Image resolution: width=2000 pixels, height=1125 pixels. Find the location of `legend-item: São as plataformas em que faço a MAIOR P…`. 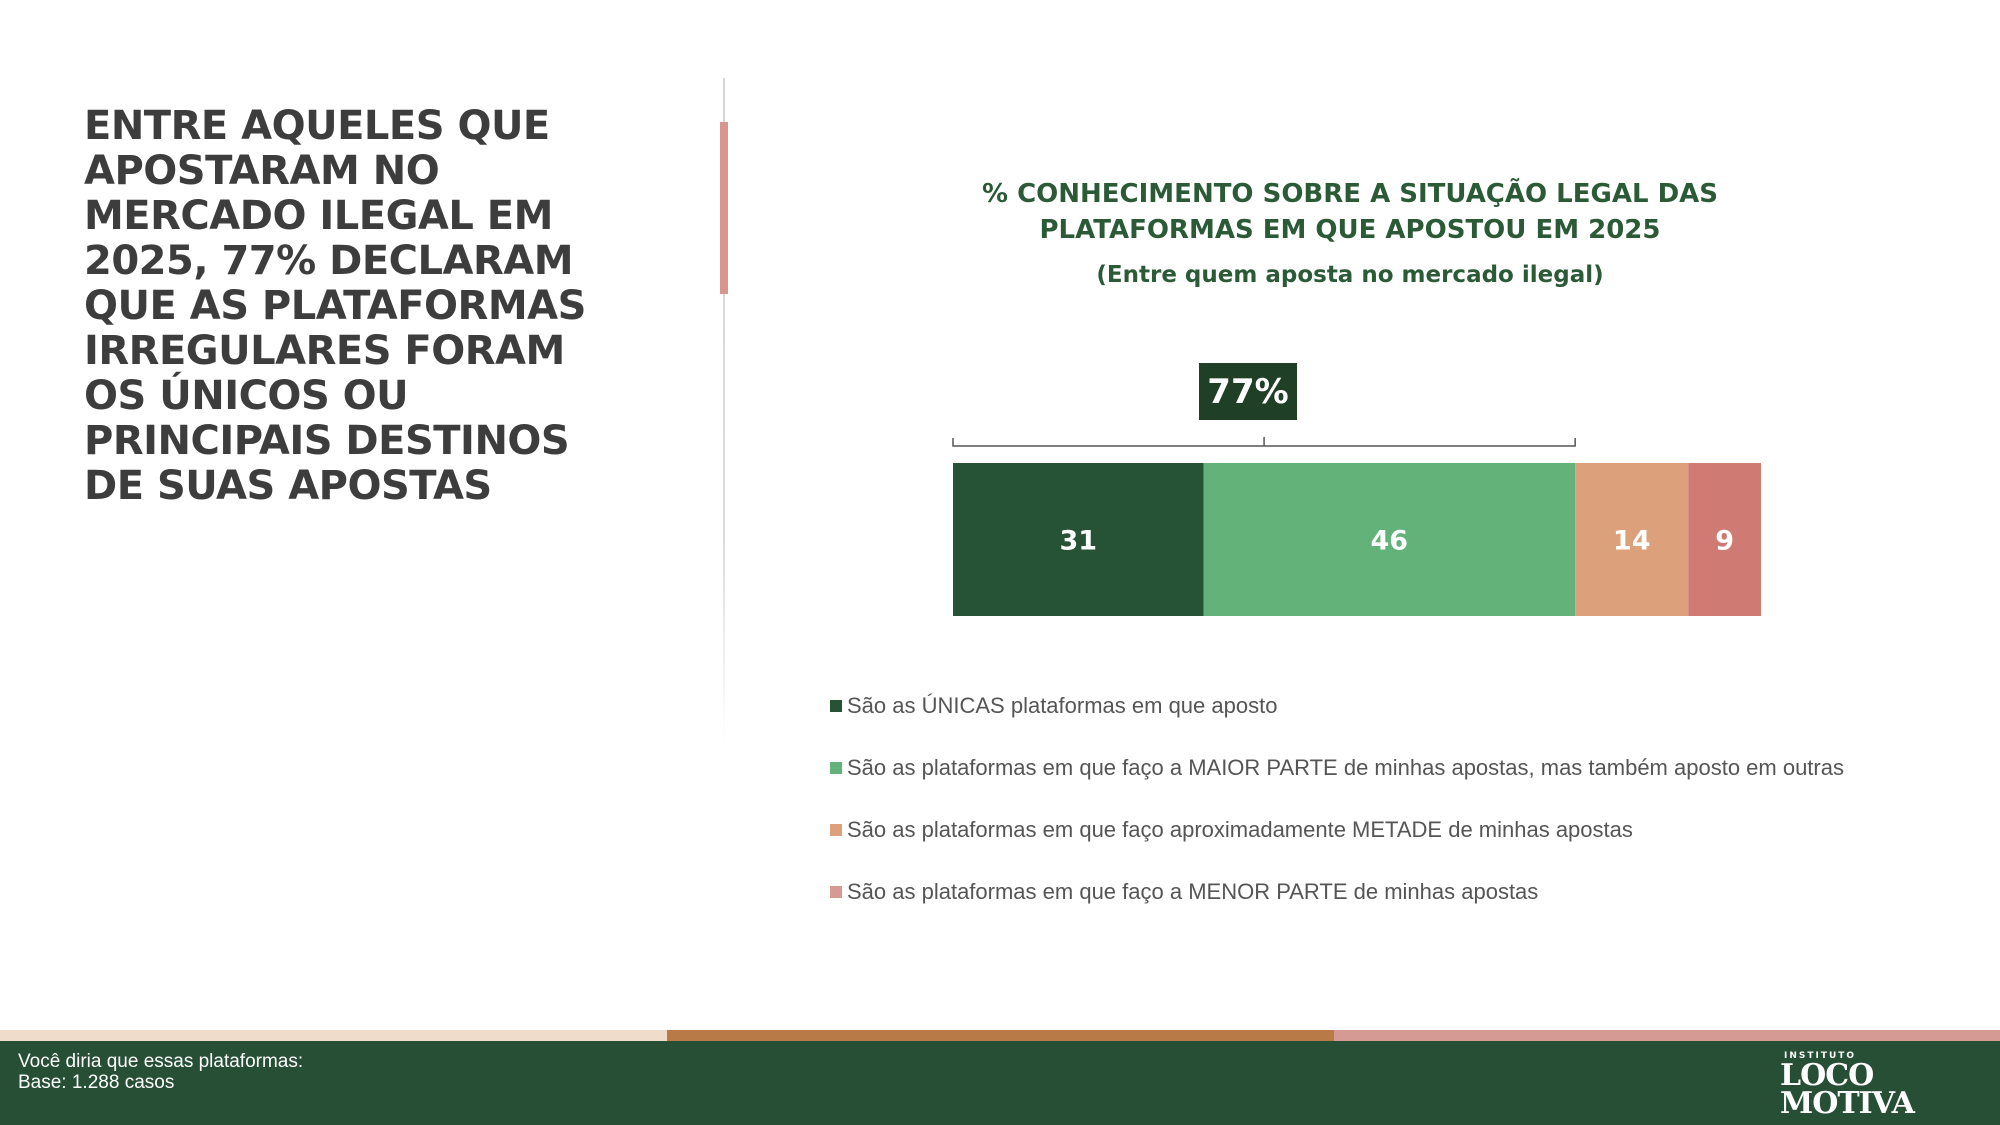

legend-item: São as plataformas em que faço a MAIOR P… is located at coordinates (1337, 768).